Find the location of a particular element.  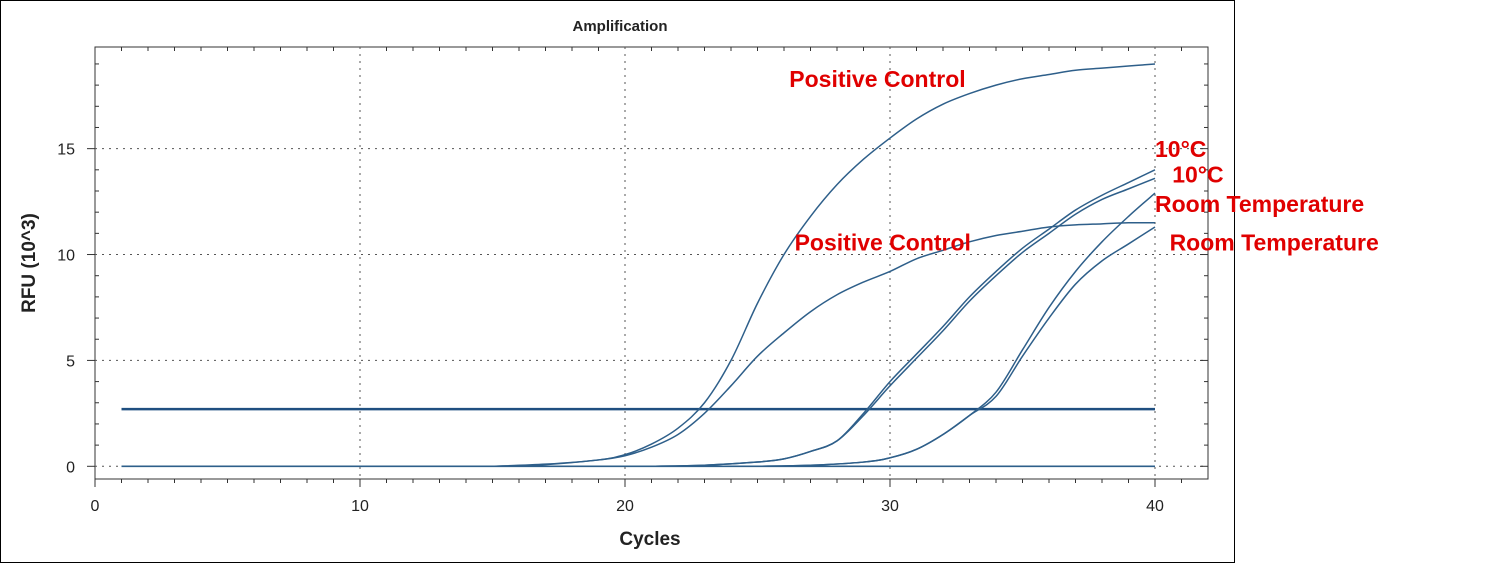

x-tick-label: 10 is located at coordinates (360, 506).